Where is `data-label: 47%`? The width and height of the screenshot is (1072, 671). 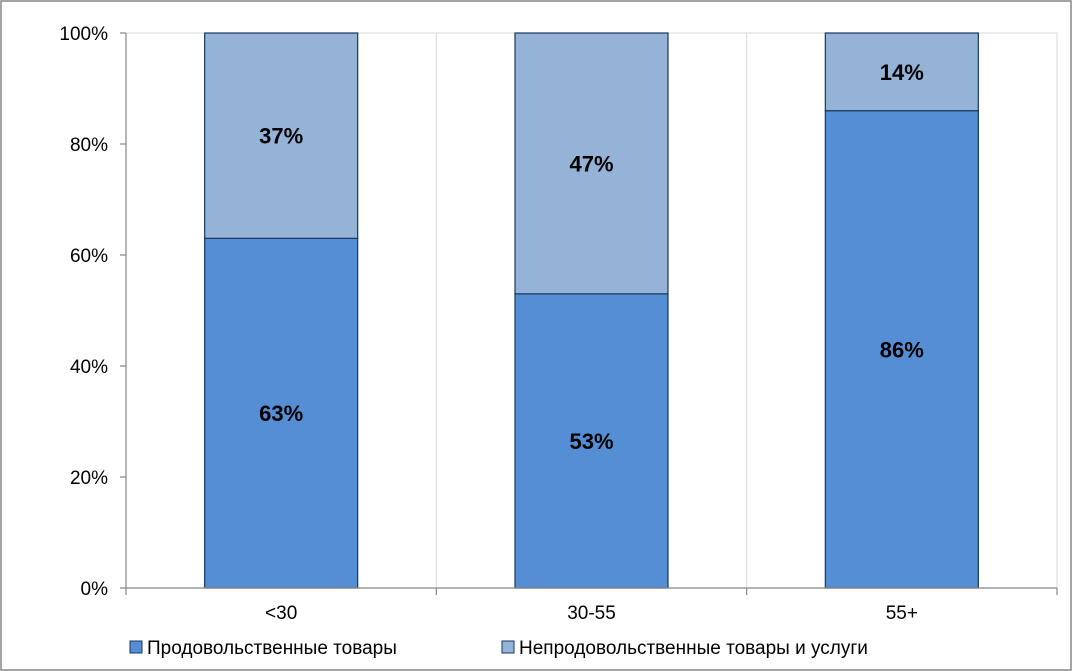 data-label: 47% is located at coordinates (591, 163).